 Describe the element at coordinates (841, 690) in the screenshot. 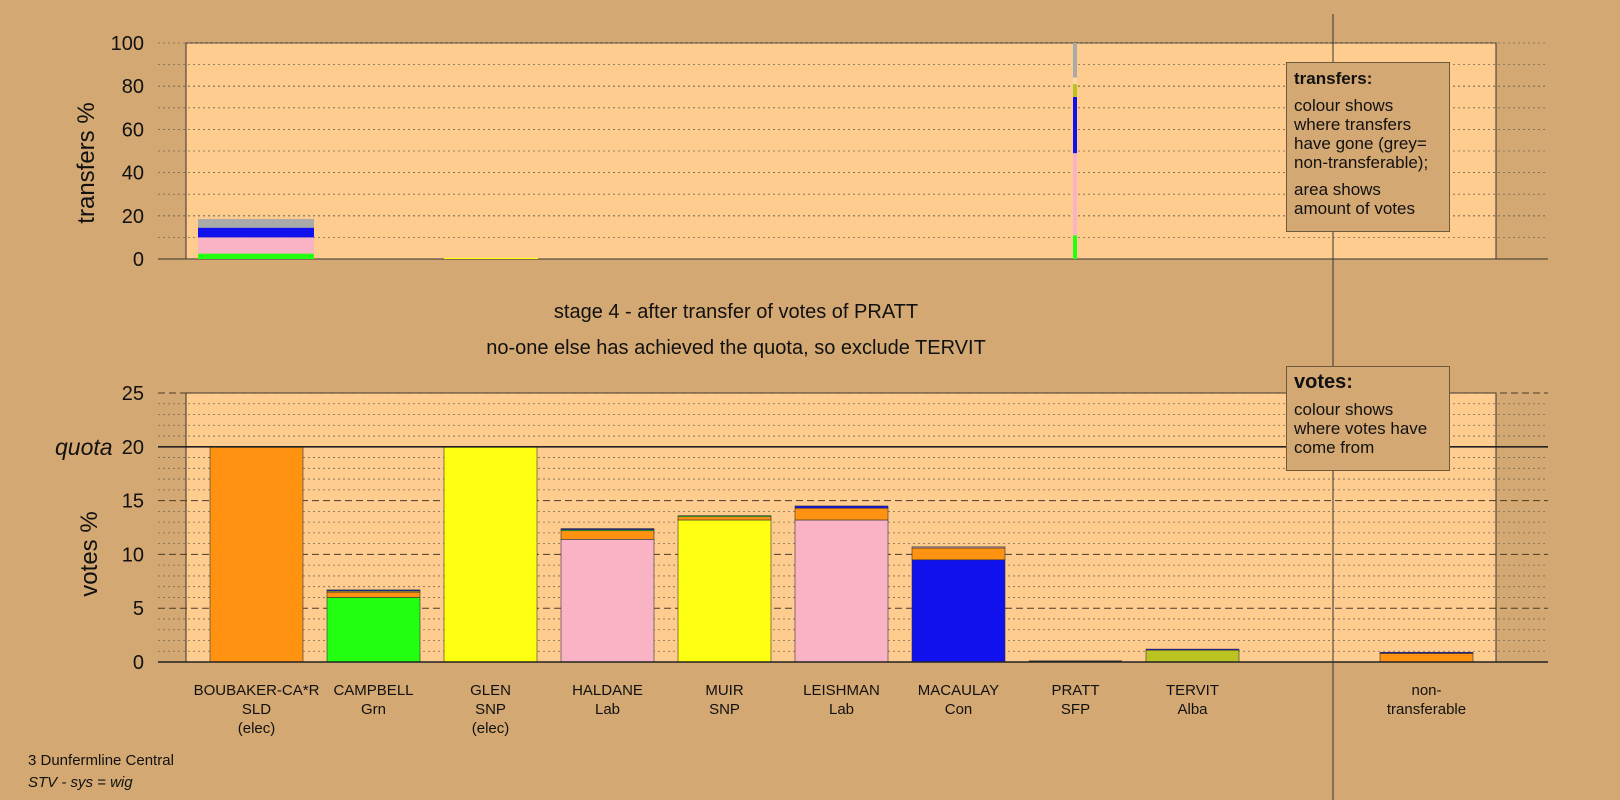

I see `votes-x-tick-label: LEISHMAN` at that location.